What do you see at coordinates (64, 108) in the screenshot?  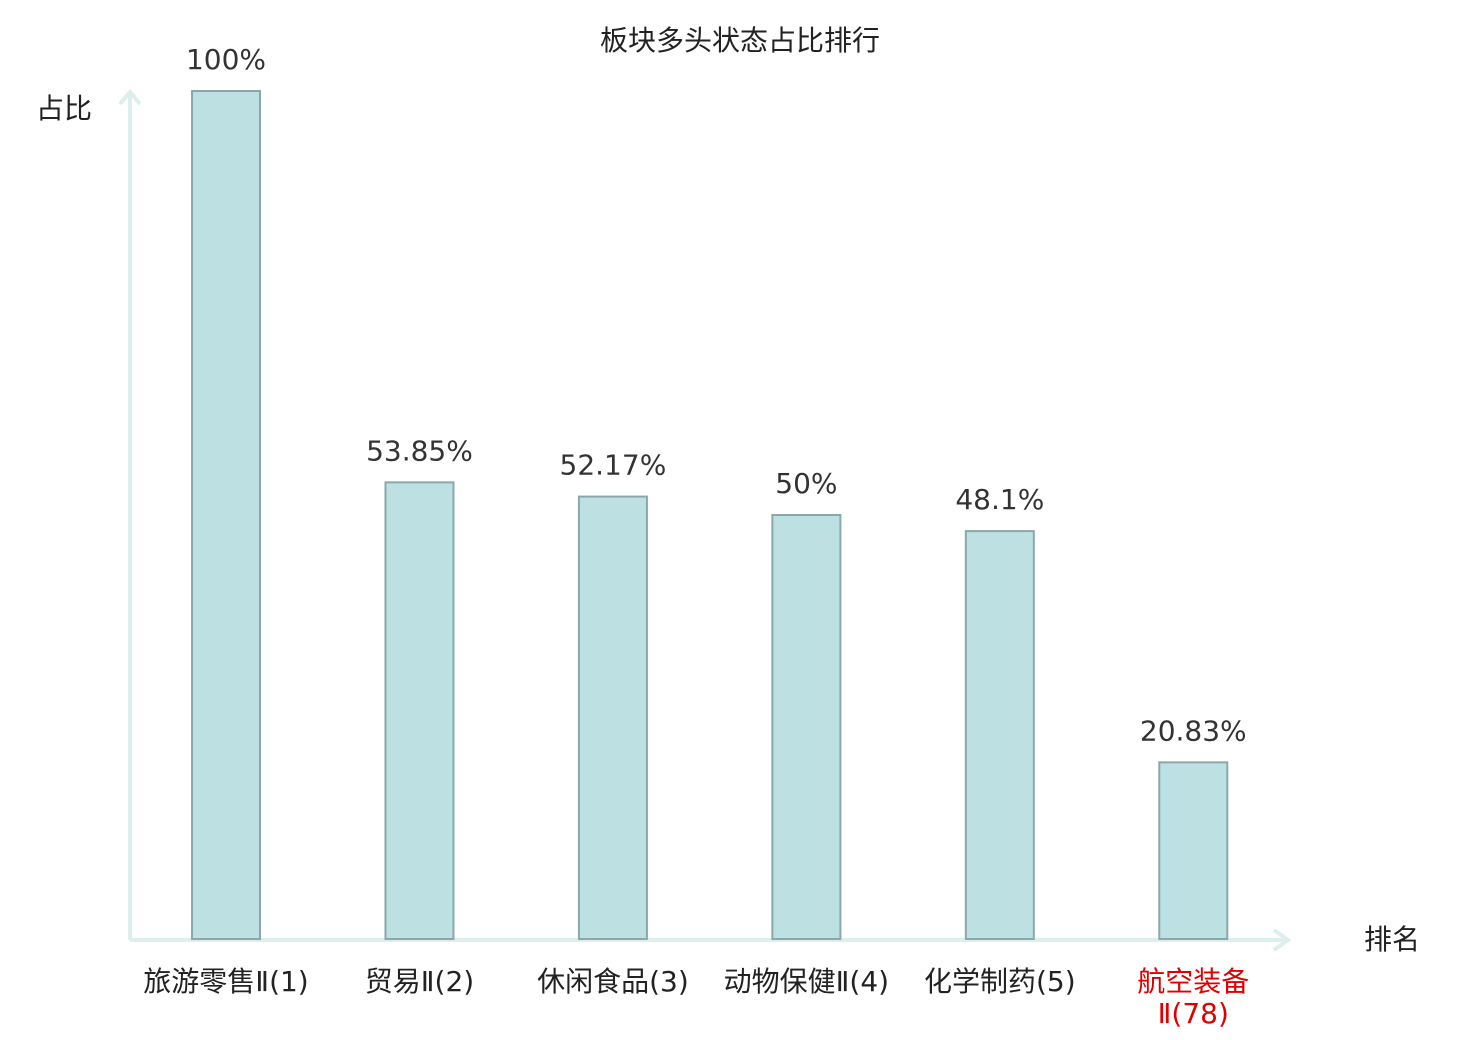 I see `y-axis-label: 占比` at bounding box center [64, 108].